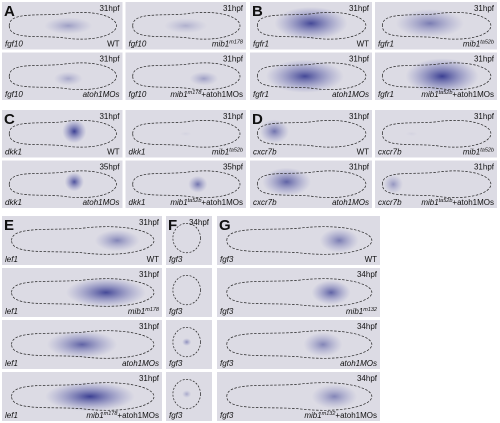  What do you see at coordinates (9, 11) in the screenshot?
I see `panel-letter: A` at bounding box center [9, 11].